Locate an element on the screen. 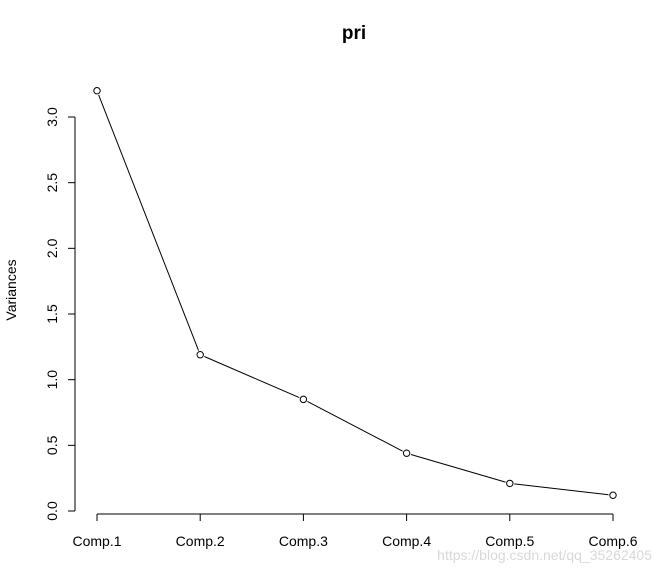 This screenshot has width=661, height=573. x-tick-label: Comp.3 is located at coordinates (303, 541).